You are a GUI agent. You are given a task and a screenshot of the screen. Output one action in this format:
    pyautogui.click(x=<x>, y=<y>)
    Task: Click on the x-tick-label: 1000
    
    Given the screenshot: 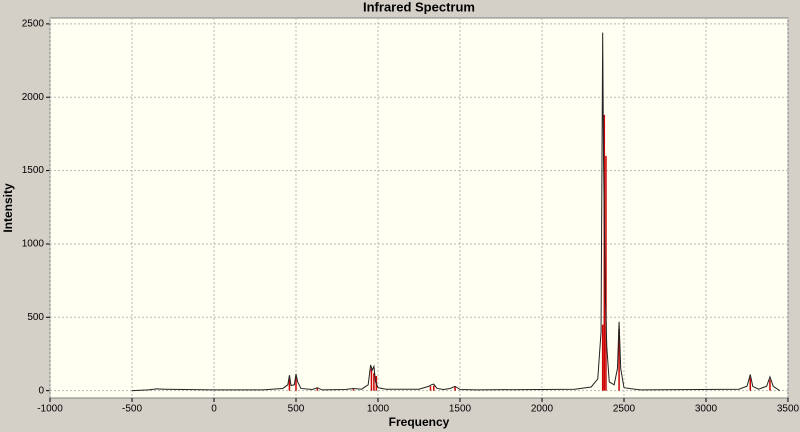 What is the action you would take?
    pyautogui.click(x=378, y=409)
    